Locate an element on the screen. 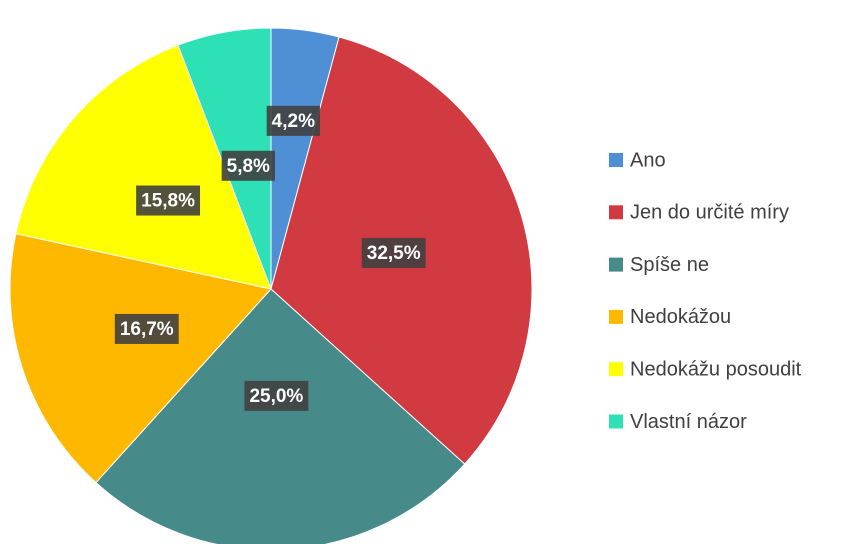 Image resolution: width=866 pixels, height=544 pixels. data-label: 16,7% is located at coordinates (146, 328).